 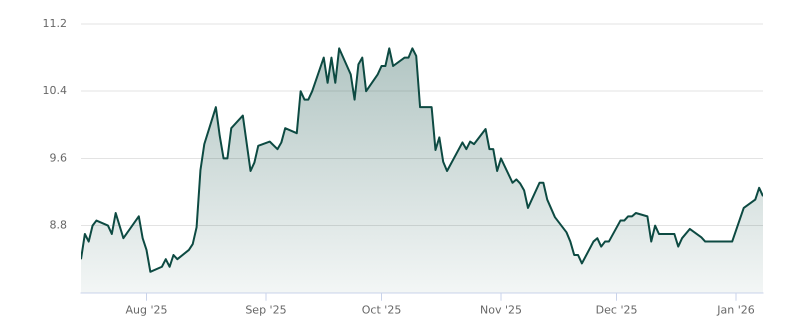 I want to click on x-tick-label: Jan '26, so click(x=735, y=309).